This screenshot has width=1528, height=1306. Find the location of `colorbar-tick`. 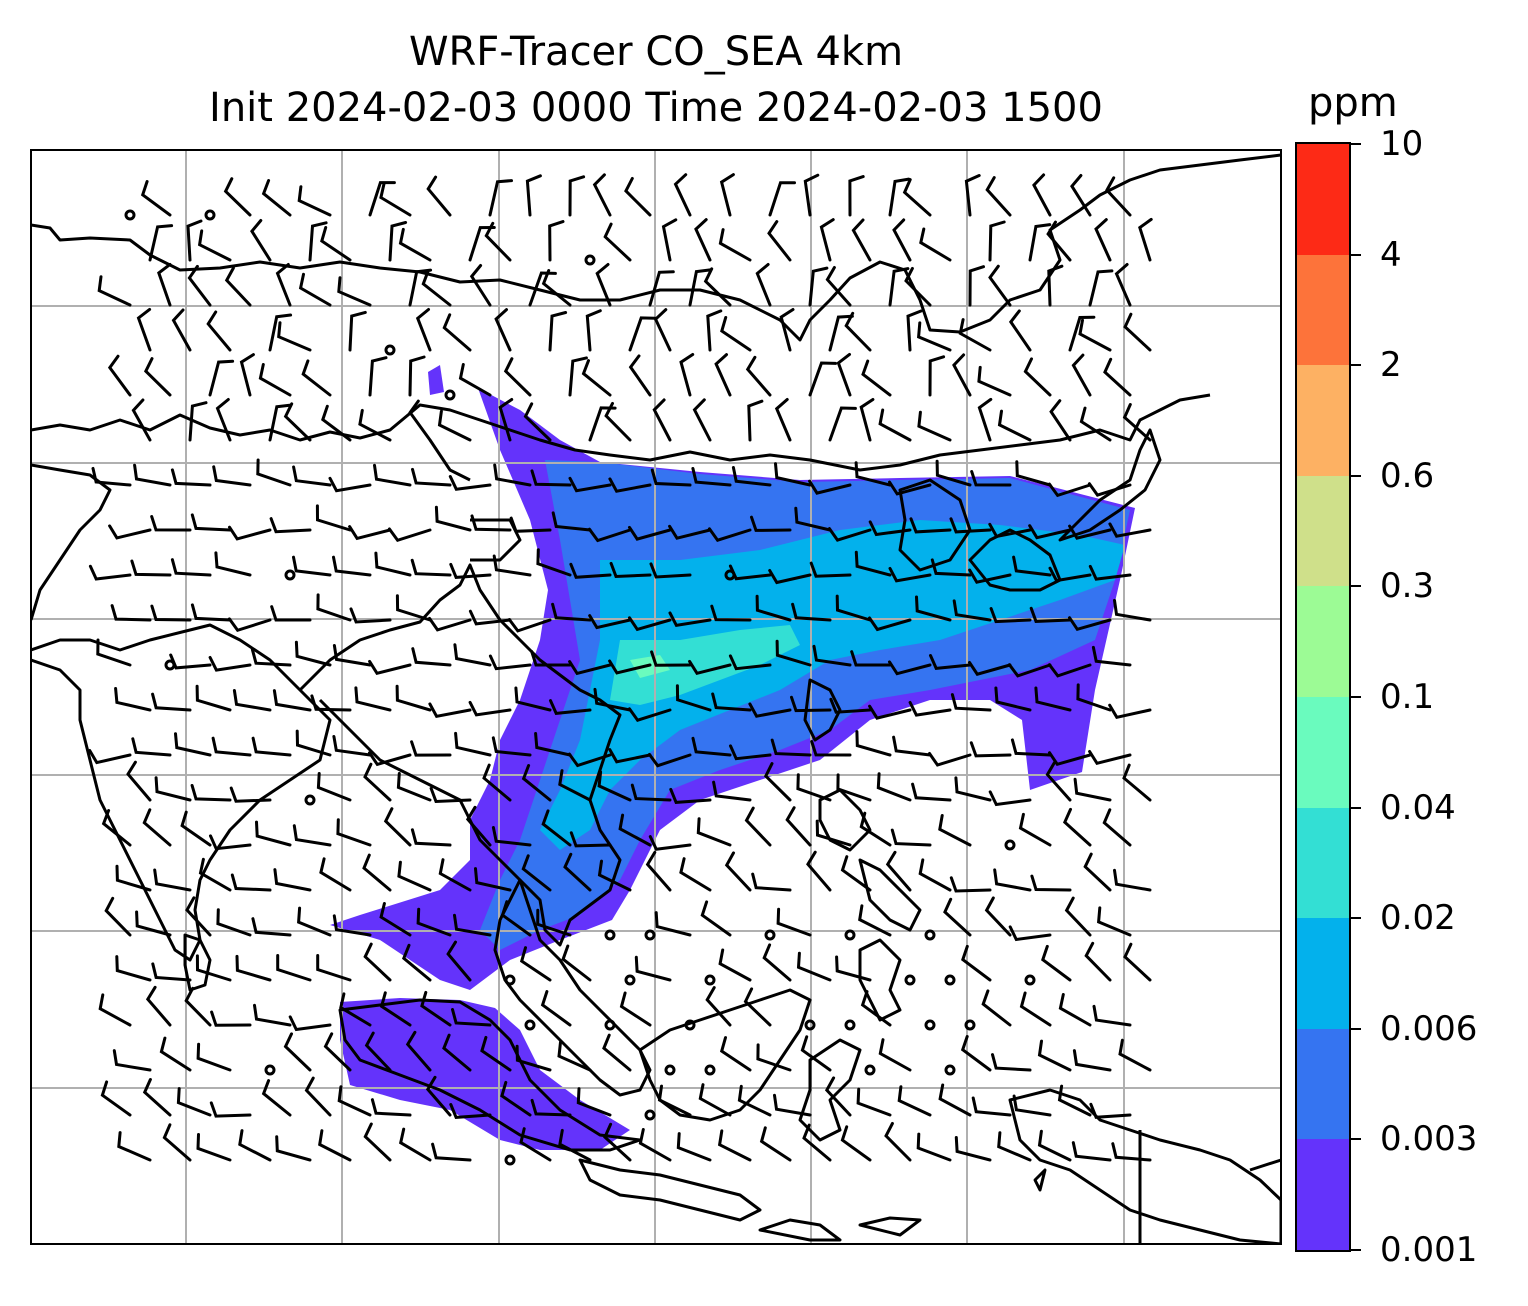

colorbar-tick is located at coordinates (1356, 697).